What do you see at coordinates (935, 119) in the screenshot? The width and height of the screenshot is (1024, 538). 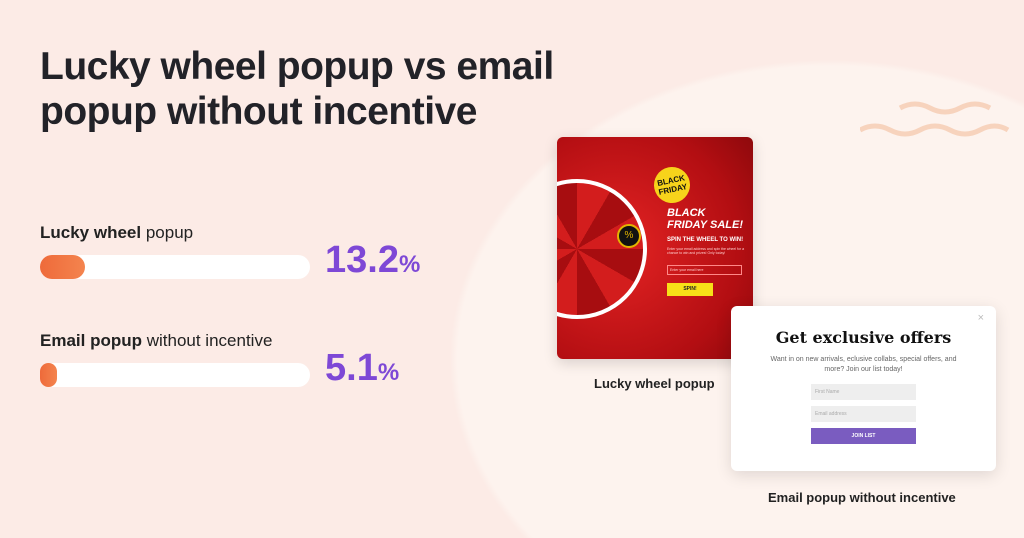 I see `wave-decoration` at bounding box center [935, 119].